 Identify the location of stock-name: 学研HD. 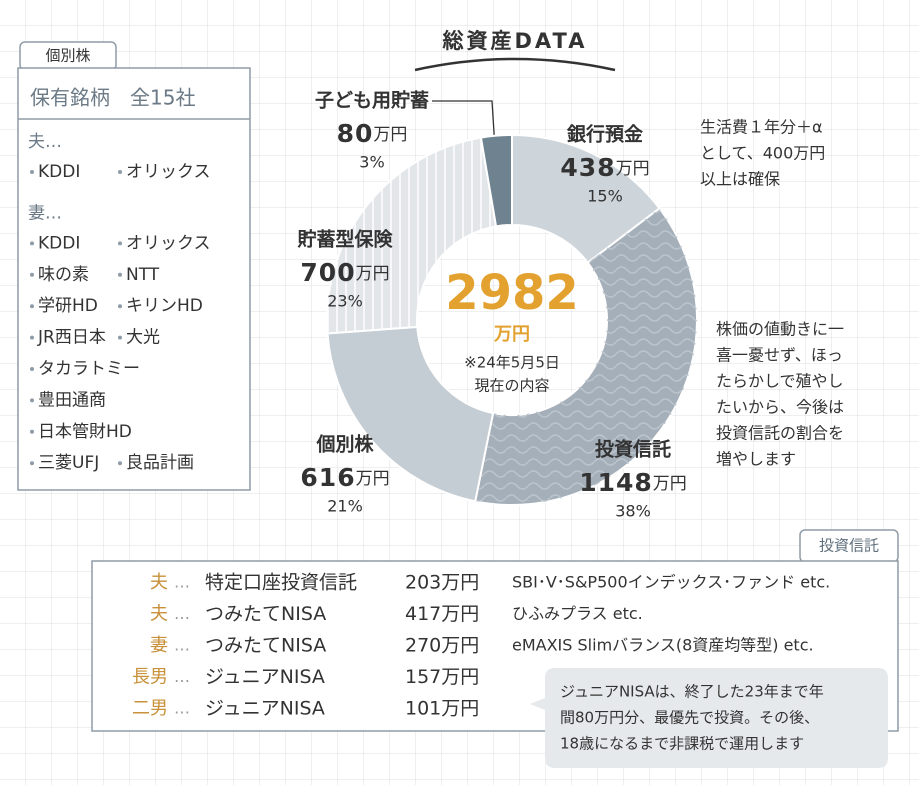
(68, 306).